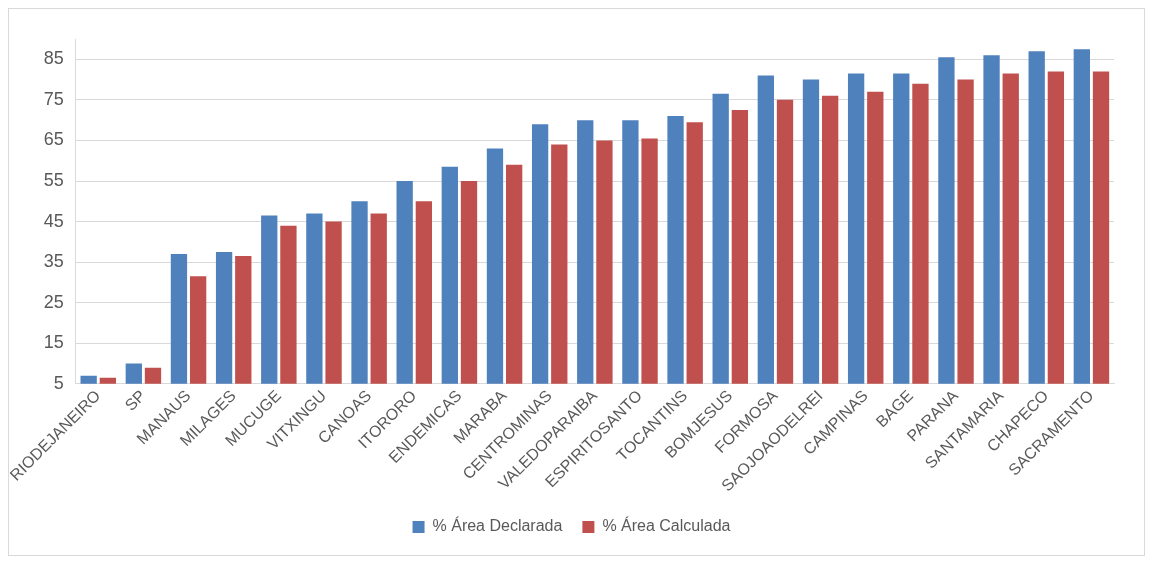  Describe the element at coordinates (53, 261) in the screenshot. I see `y-tick-label: 35` at that location.